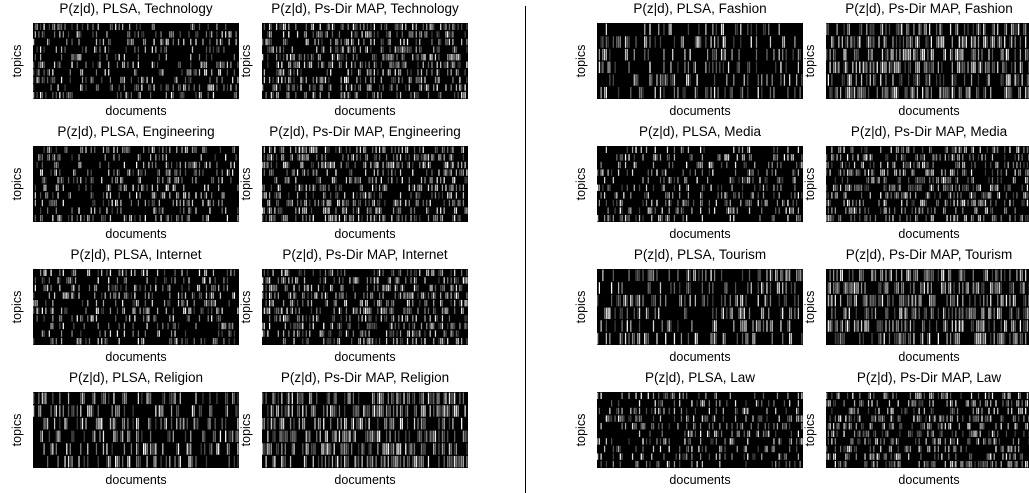 The width and height of the screenshot is (1029, 493). I want to click on y-axis-label: topics, so click(17, 430).